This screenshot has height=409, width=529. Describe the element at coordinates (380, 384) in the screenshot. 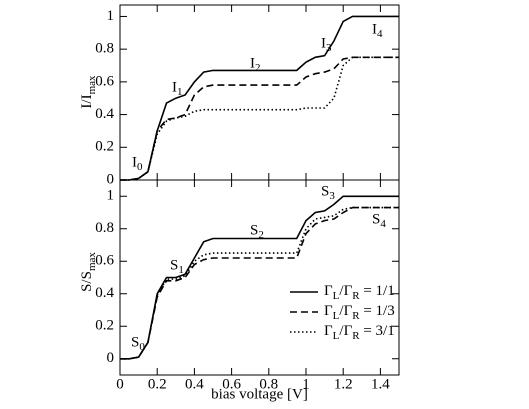

I see `x-tick-label: 1.4` at that location.